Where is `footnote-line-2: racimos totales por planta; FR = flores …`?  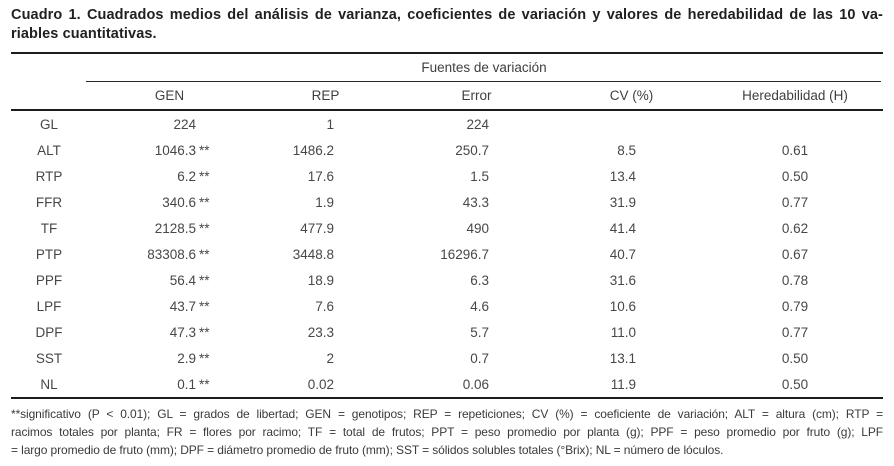
footnote-line-2: racimos totales por planta; FR = flores … is located at coordinates (447, 432).